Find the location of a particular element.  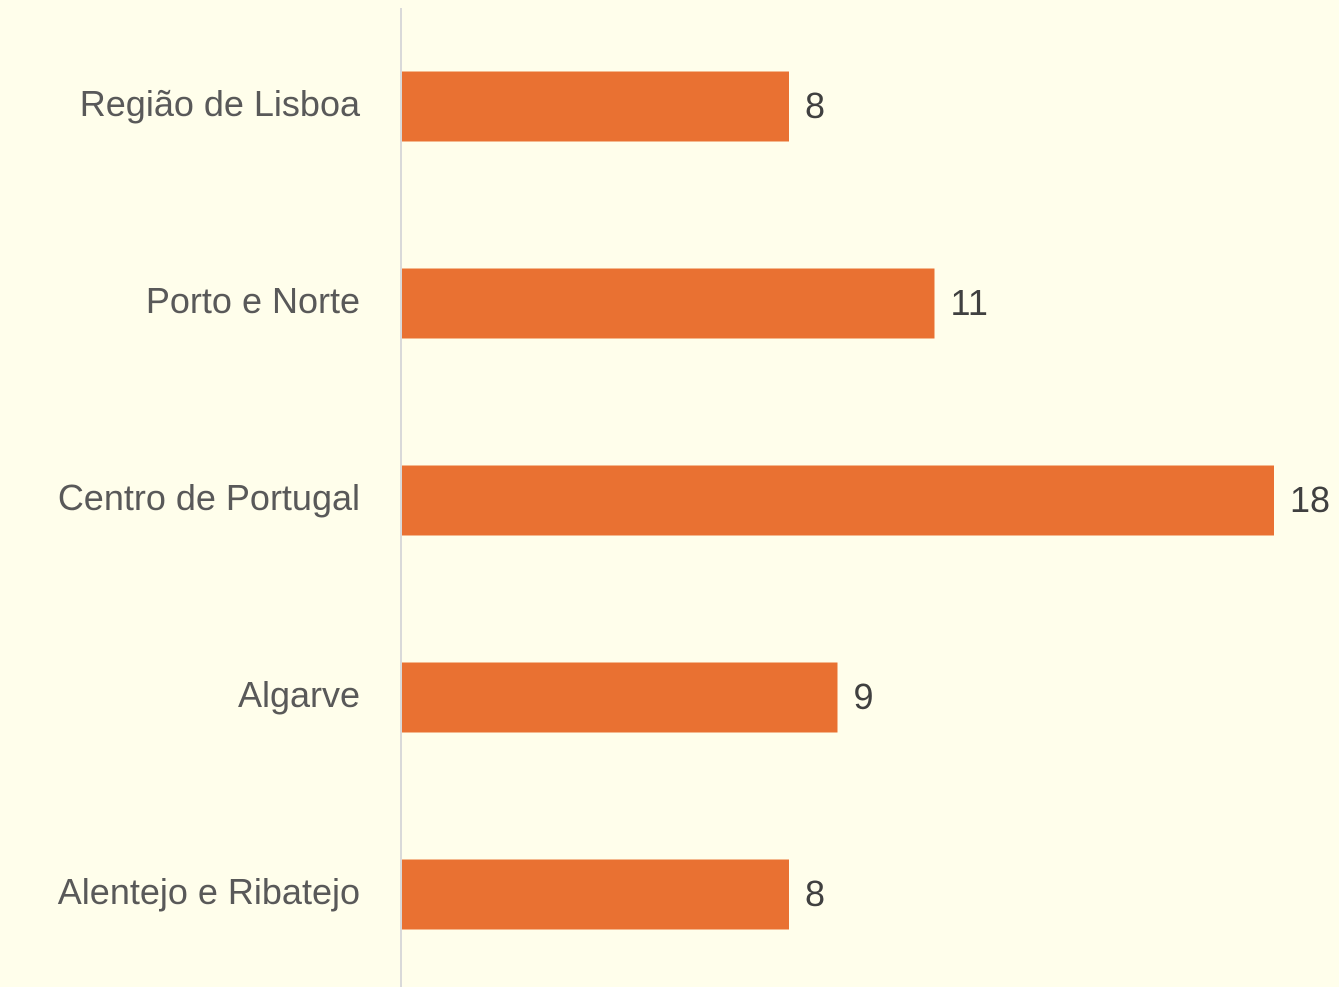

y-tick-label: Alentejo e Ribatejo is located at coordinates (209, 891).